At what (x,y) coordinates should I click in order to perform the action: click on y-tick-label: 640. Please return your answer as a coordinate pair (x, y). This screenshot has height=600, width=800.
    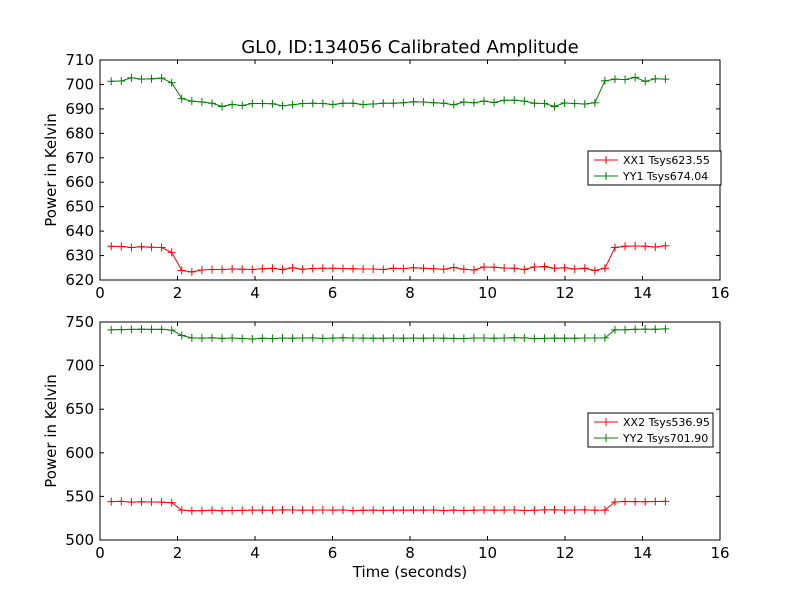
    Looking at the image, I should click on (79, 231).